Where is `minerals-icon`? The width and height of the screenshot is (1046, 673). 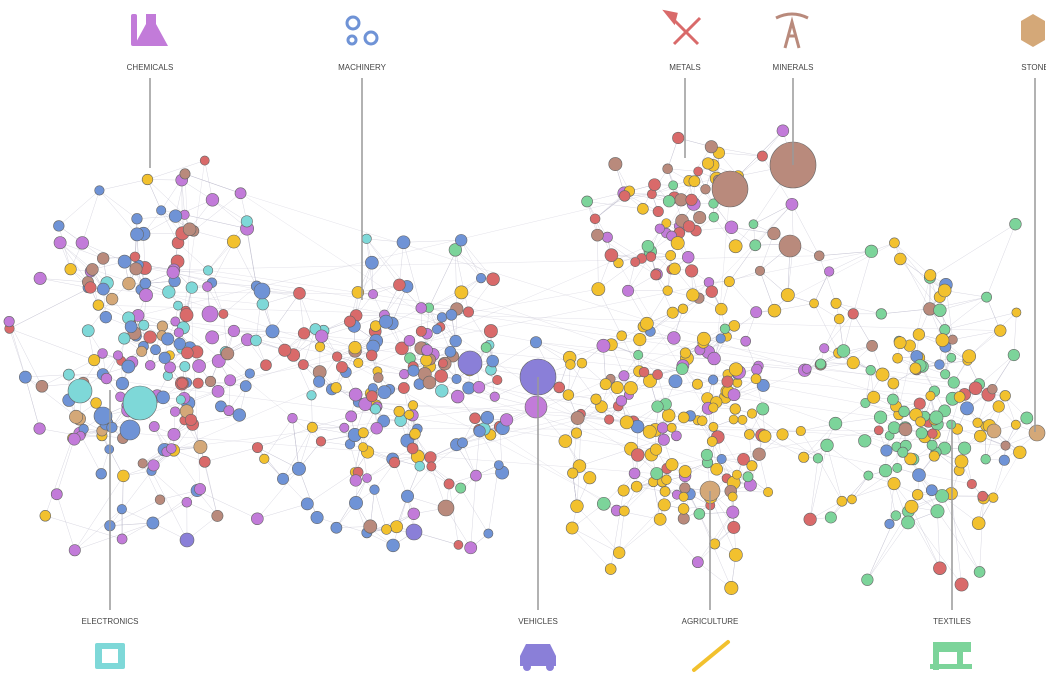 minerals-icon is located at coordinates (792, 30).